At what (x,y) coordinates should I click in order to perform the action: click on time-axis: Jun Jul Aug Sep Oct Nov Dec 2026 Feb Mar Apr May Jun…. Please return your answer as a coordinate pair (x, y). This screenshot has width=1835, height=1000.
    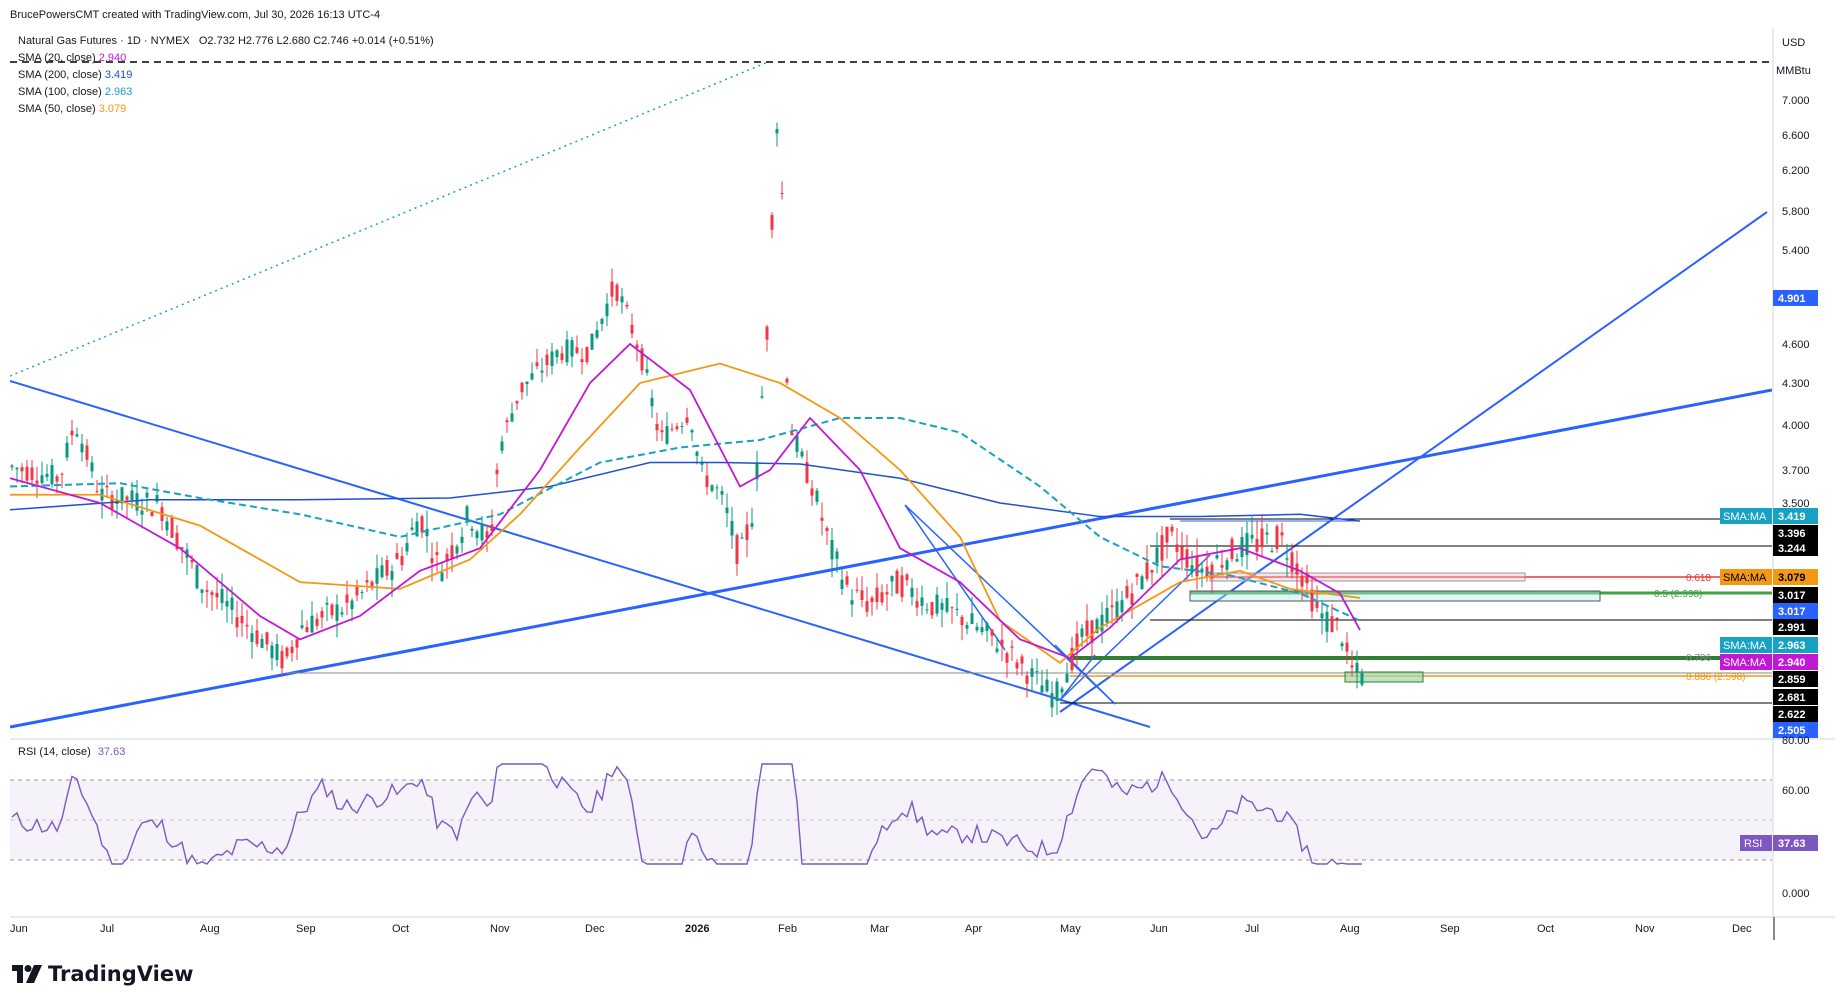
    Looking at the image, I should click on (881, 929).